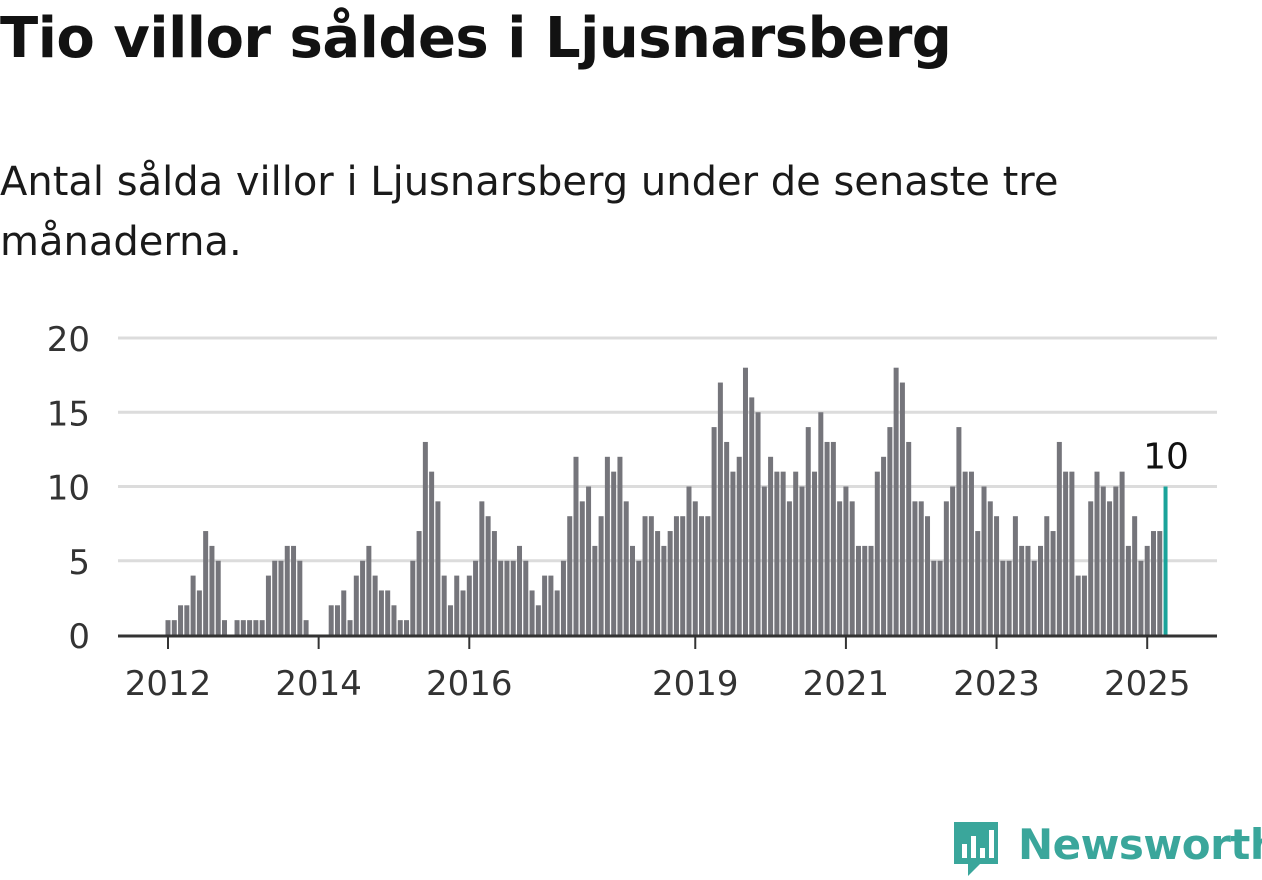 This screenshot has width=1262, height=880. I want to click on y-tick-label: 0, so click(79, 637).